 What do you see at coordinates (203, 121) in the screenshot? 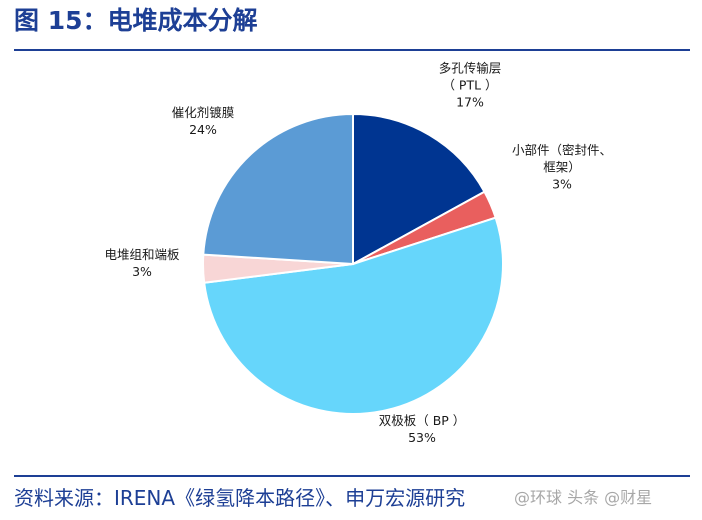
I see `pie-label-slice-5: 催化剂镀膜 24%` at bounding box center [203, 121].